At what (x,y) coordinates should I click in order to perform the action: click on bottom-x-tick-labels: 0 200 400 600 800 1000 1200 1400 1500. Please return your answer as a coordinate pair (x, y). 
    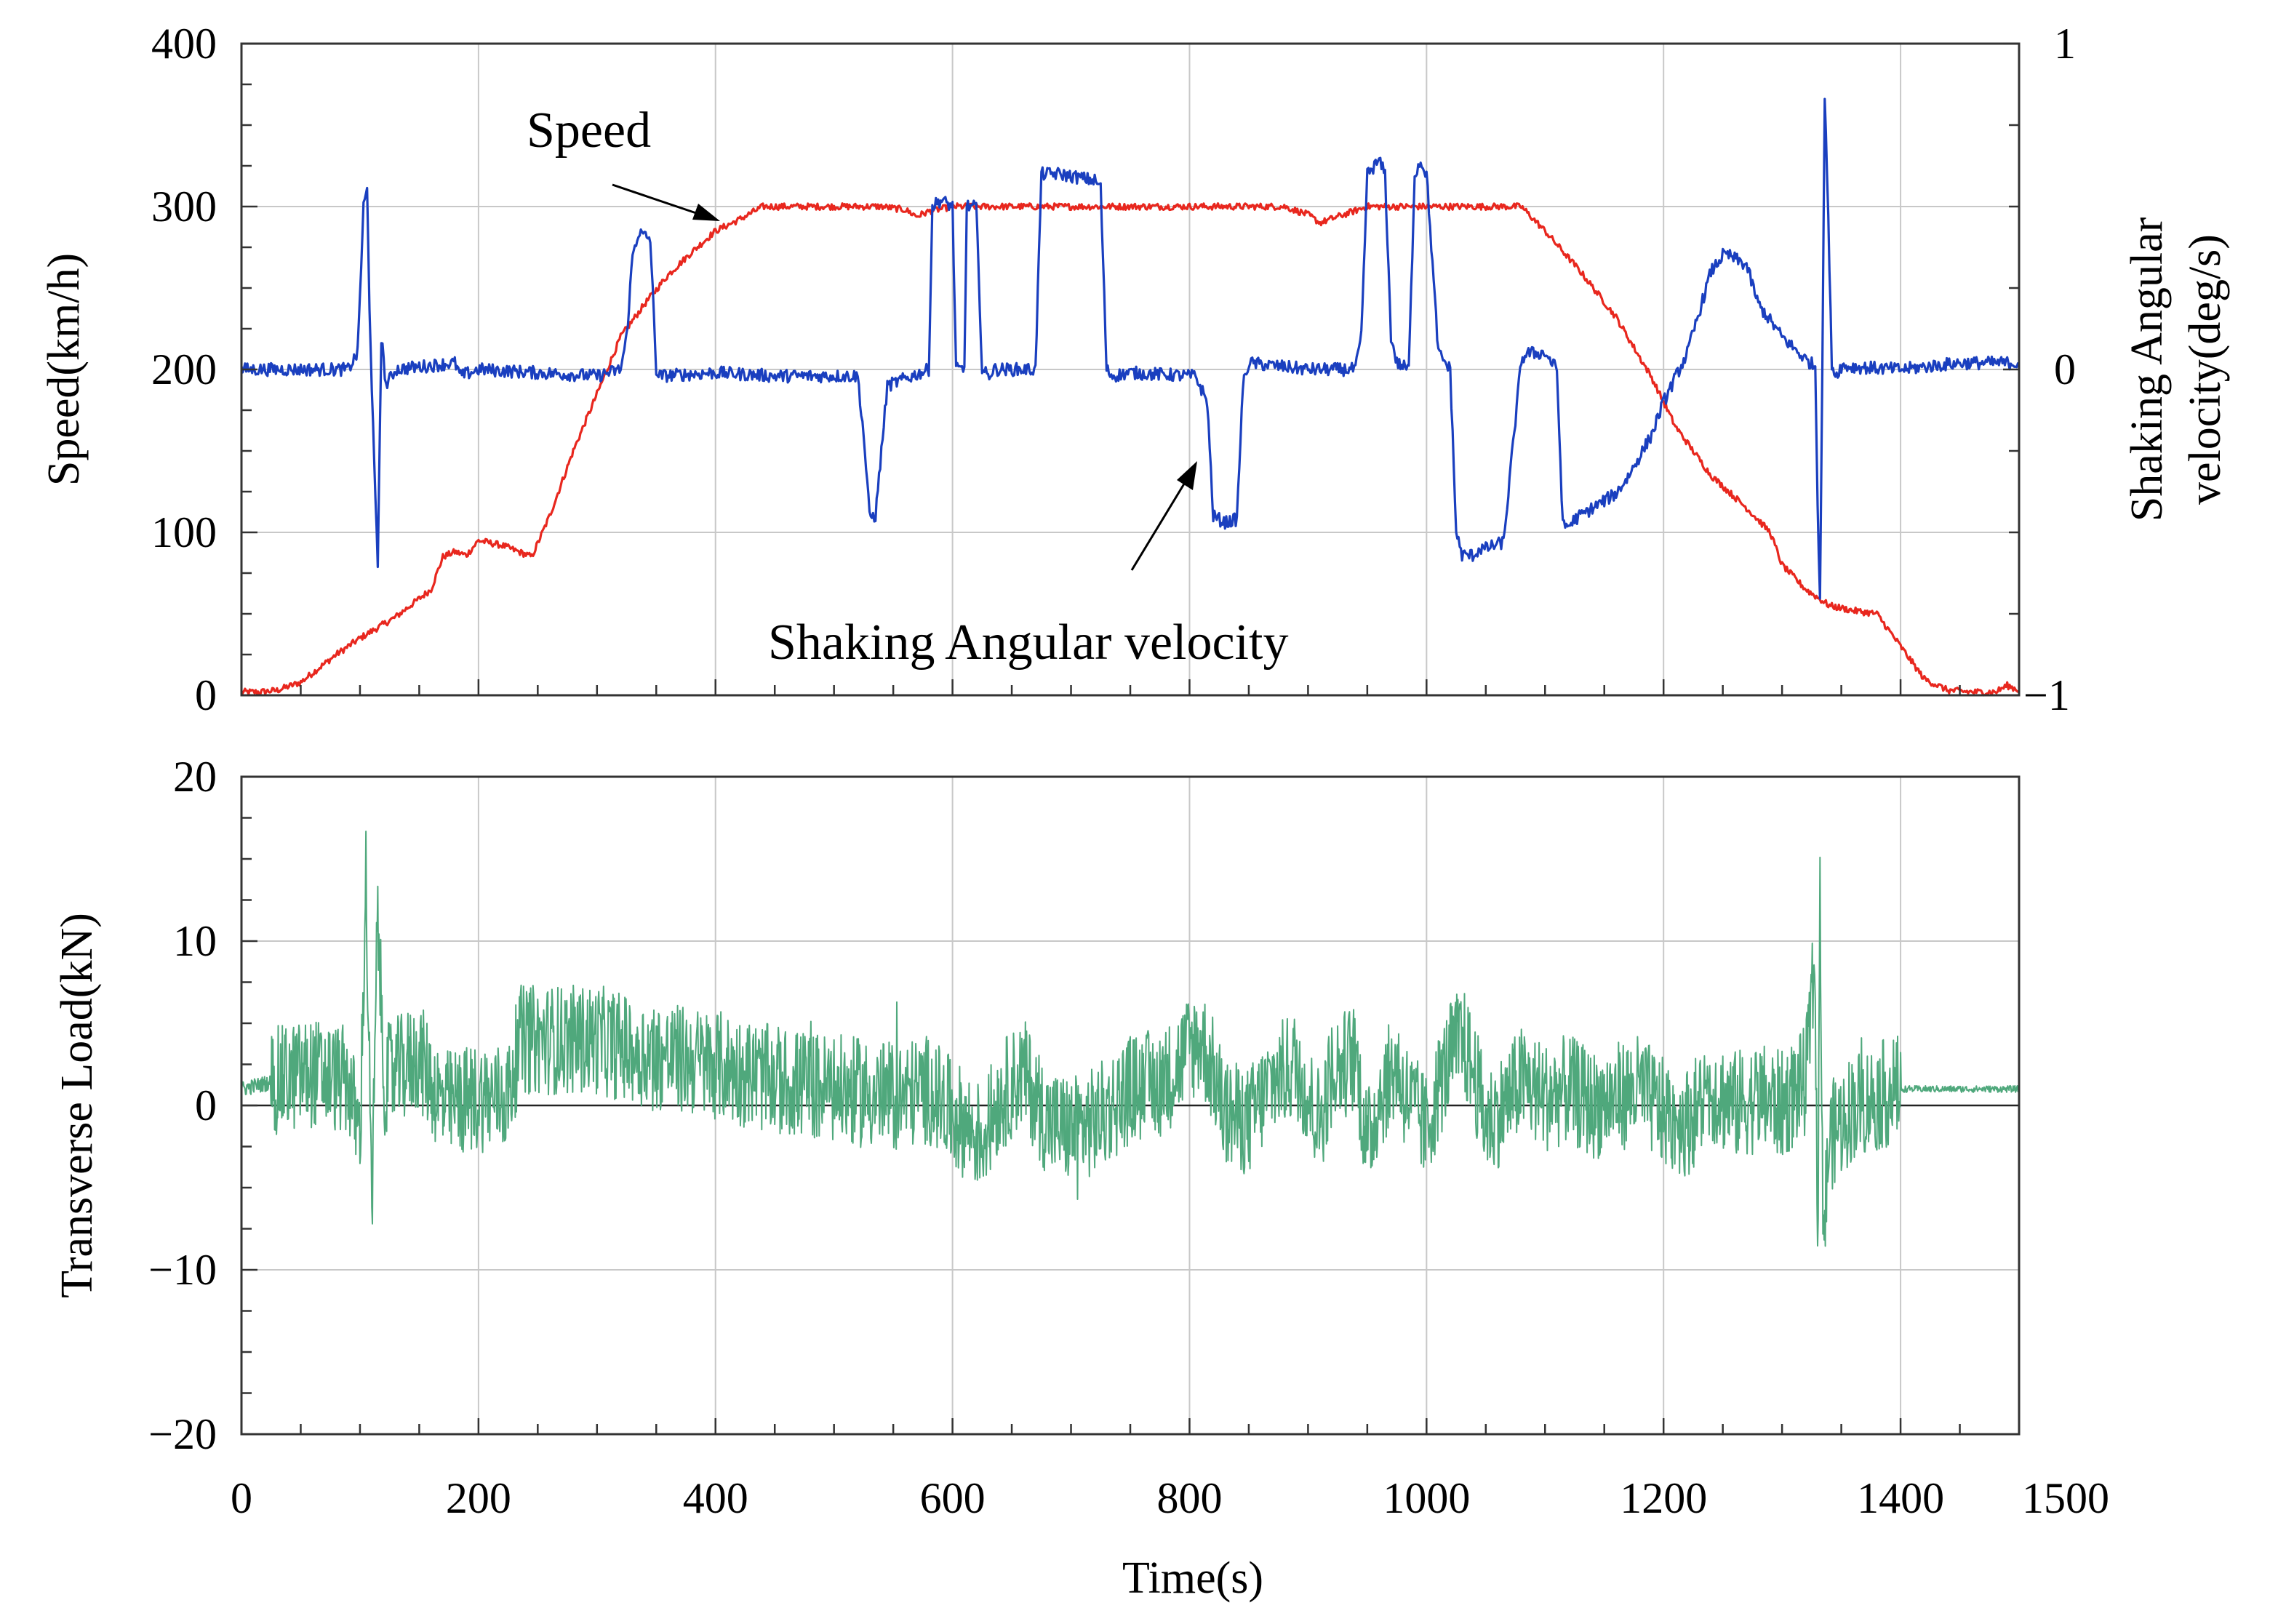
    Looking at the image, I should click on (1170, 1498).